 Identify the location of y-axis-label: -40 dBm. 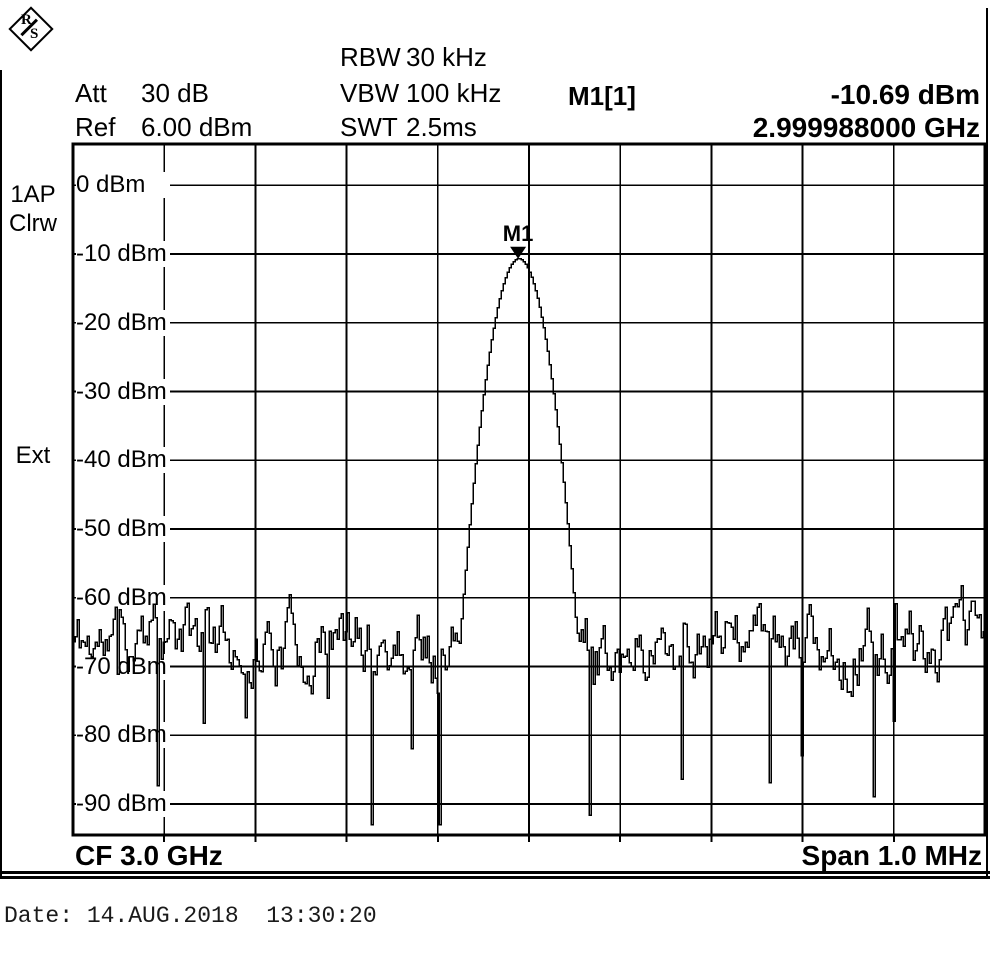
(123, 460).